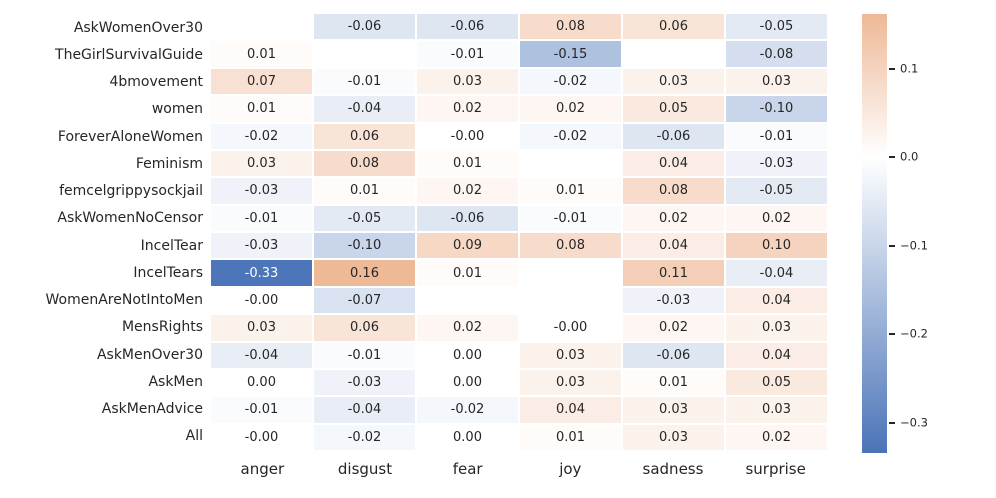  I want to click on heatmap-cell: 0.11, so click(673, 273).